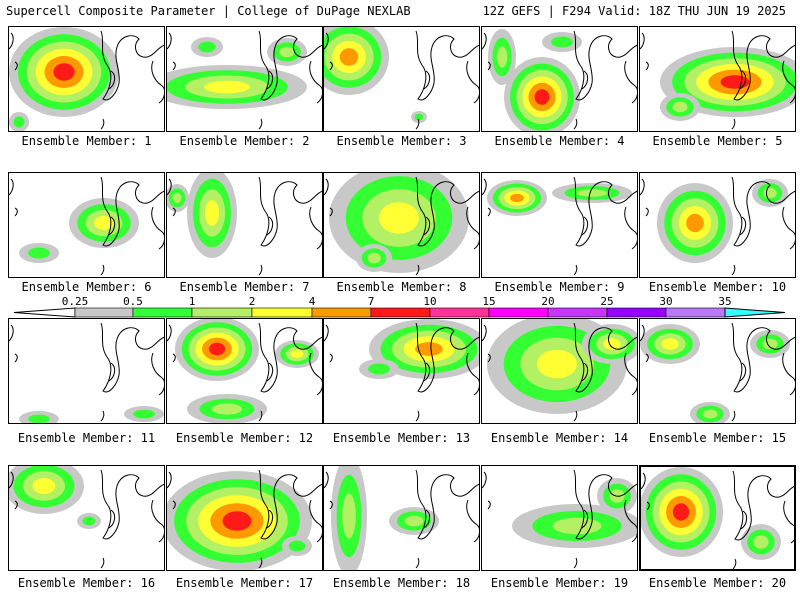 The height and width of the screenshot is (600, 800). Describe the element at coordinates (717, 438) in the screenshot. I see `ensemble-member-label: Ensemble Member: 15` at that location.